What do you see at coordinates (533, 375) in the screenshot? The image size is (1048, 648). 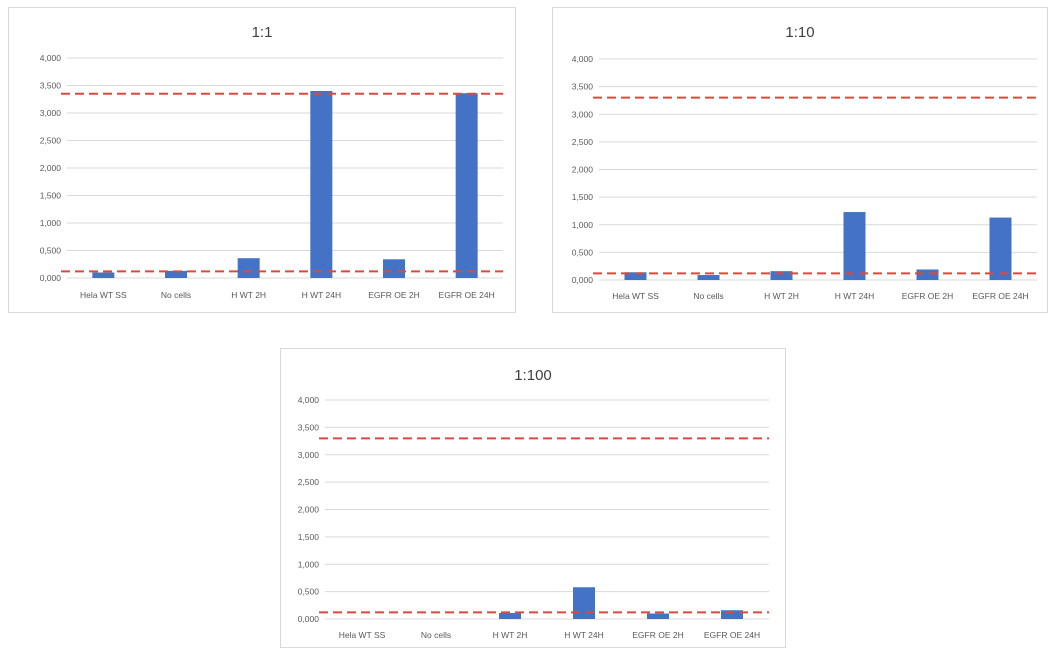 I see `chart-title: 1:100` at bounding box center [533, 375].